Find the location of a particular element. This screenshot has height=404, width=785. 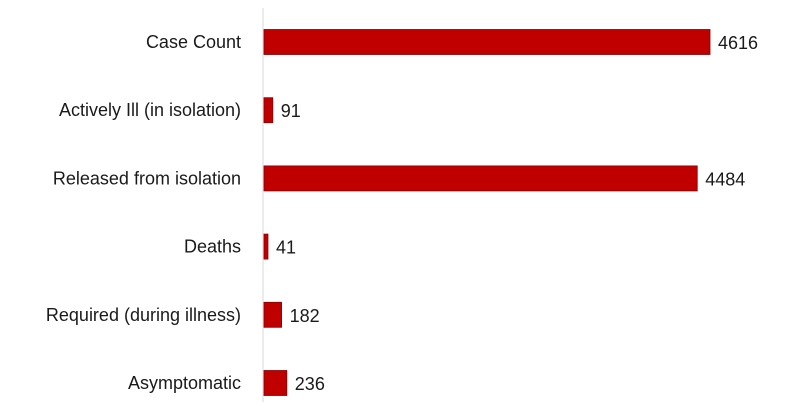

category-label-3: Deaths is located at coordinates (212, 247).